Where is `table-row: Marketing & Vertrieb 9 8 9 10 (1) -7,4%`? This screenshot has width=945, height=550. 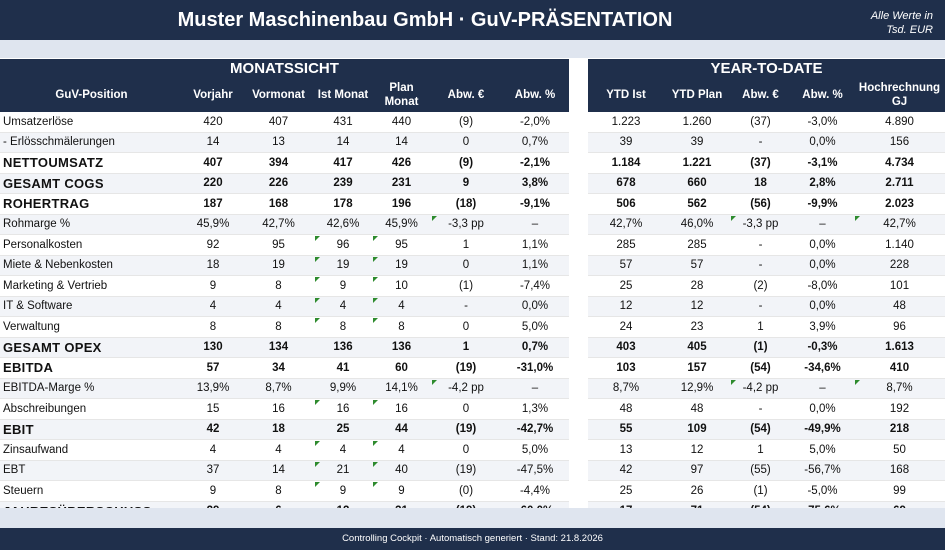
table-row: Marketing & Vertrieb 9 8 9 10 (1) -7,4% is located at coordinates (284, 286).